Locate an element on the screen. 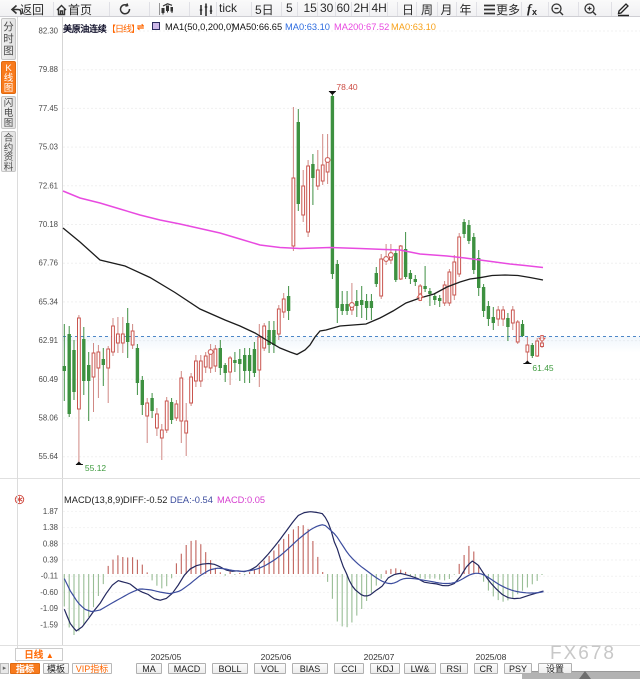 Image resolution: width=640 pixels, height=679 pixels. svg-text: 67.76 is located at coordinates (48, 263).